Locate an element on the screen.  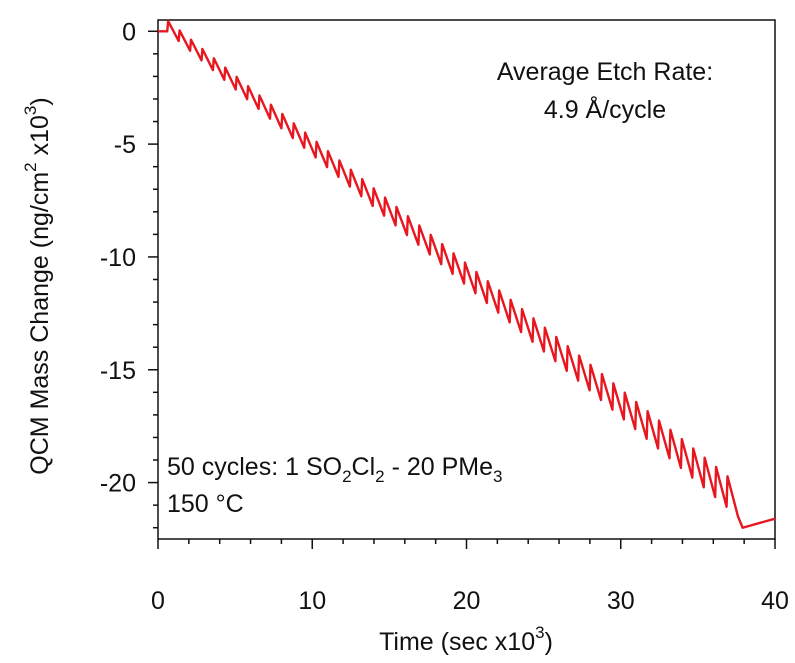
y-tick-label: -15 is located at coordinates (118, 371).